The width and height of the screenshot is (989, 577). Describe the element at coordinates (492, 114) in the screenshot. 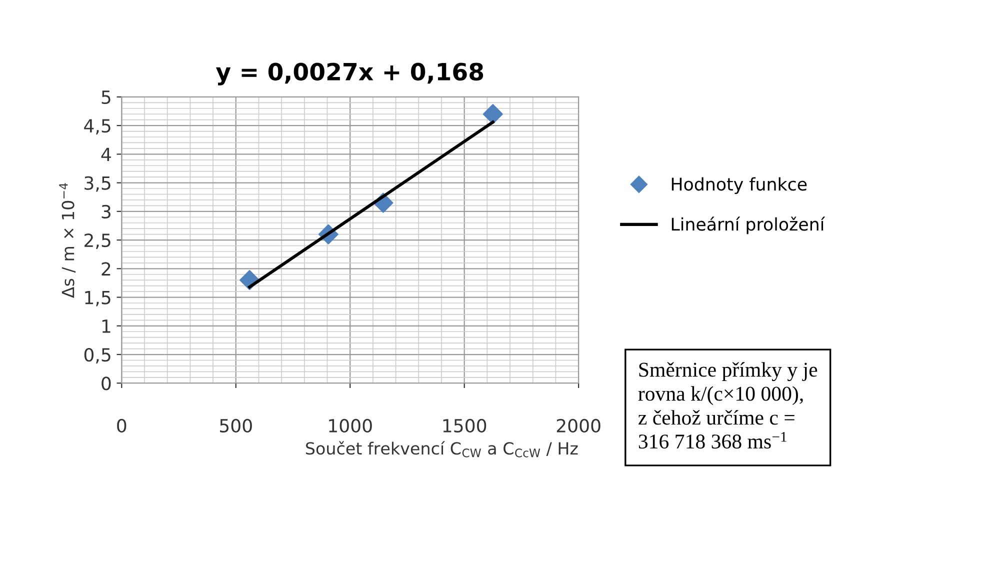

I see `point` at that location.